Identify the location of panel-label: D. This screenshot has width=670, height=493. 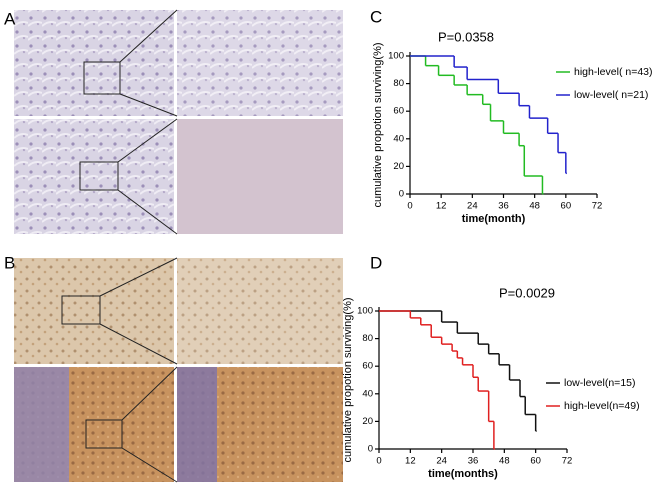
(376, 262).